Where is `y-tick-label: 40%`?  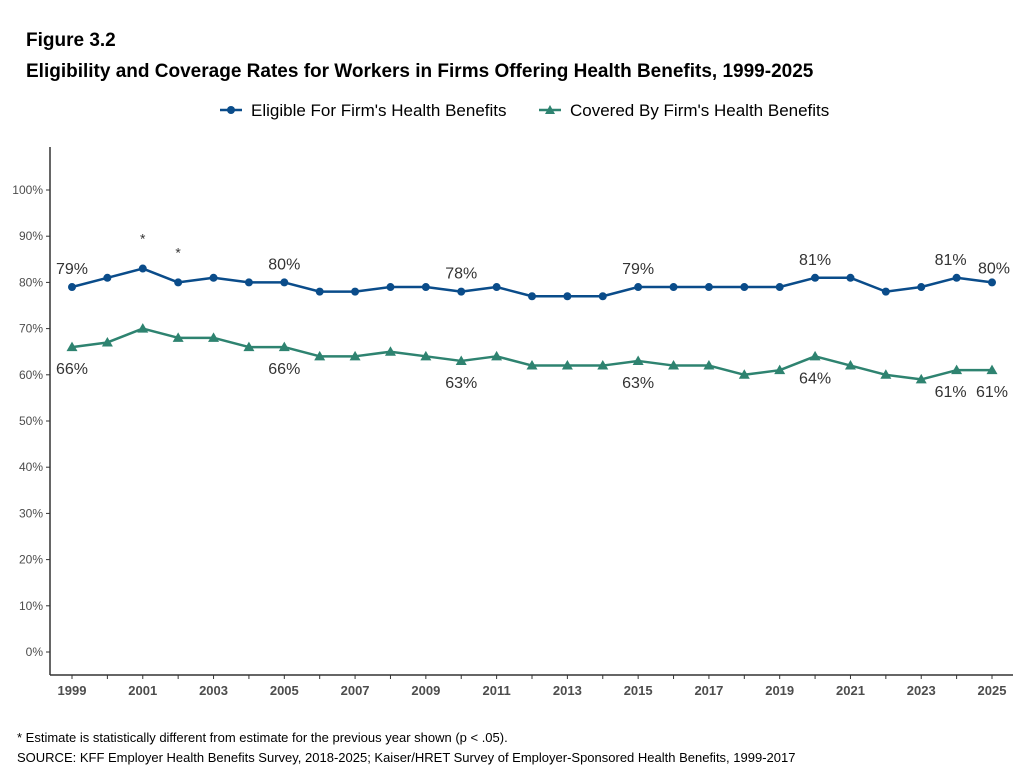
y-tick-label: 40% is located at coordinates (31, 467).